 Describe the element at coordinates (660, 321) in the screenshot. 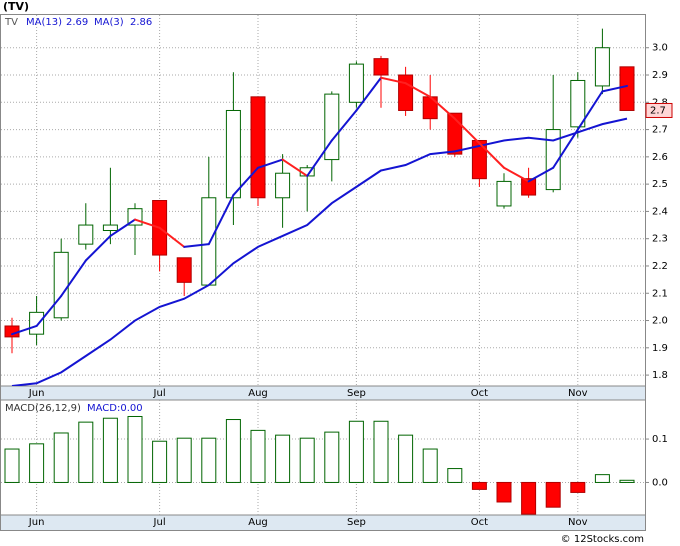

I see `y-tick-label: 2.0` at that location.